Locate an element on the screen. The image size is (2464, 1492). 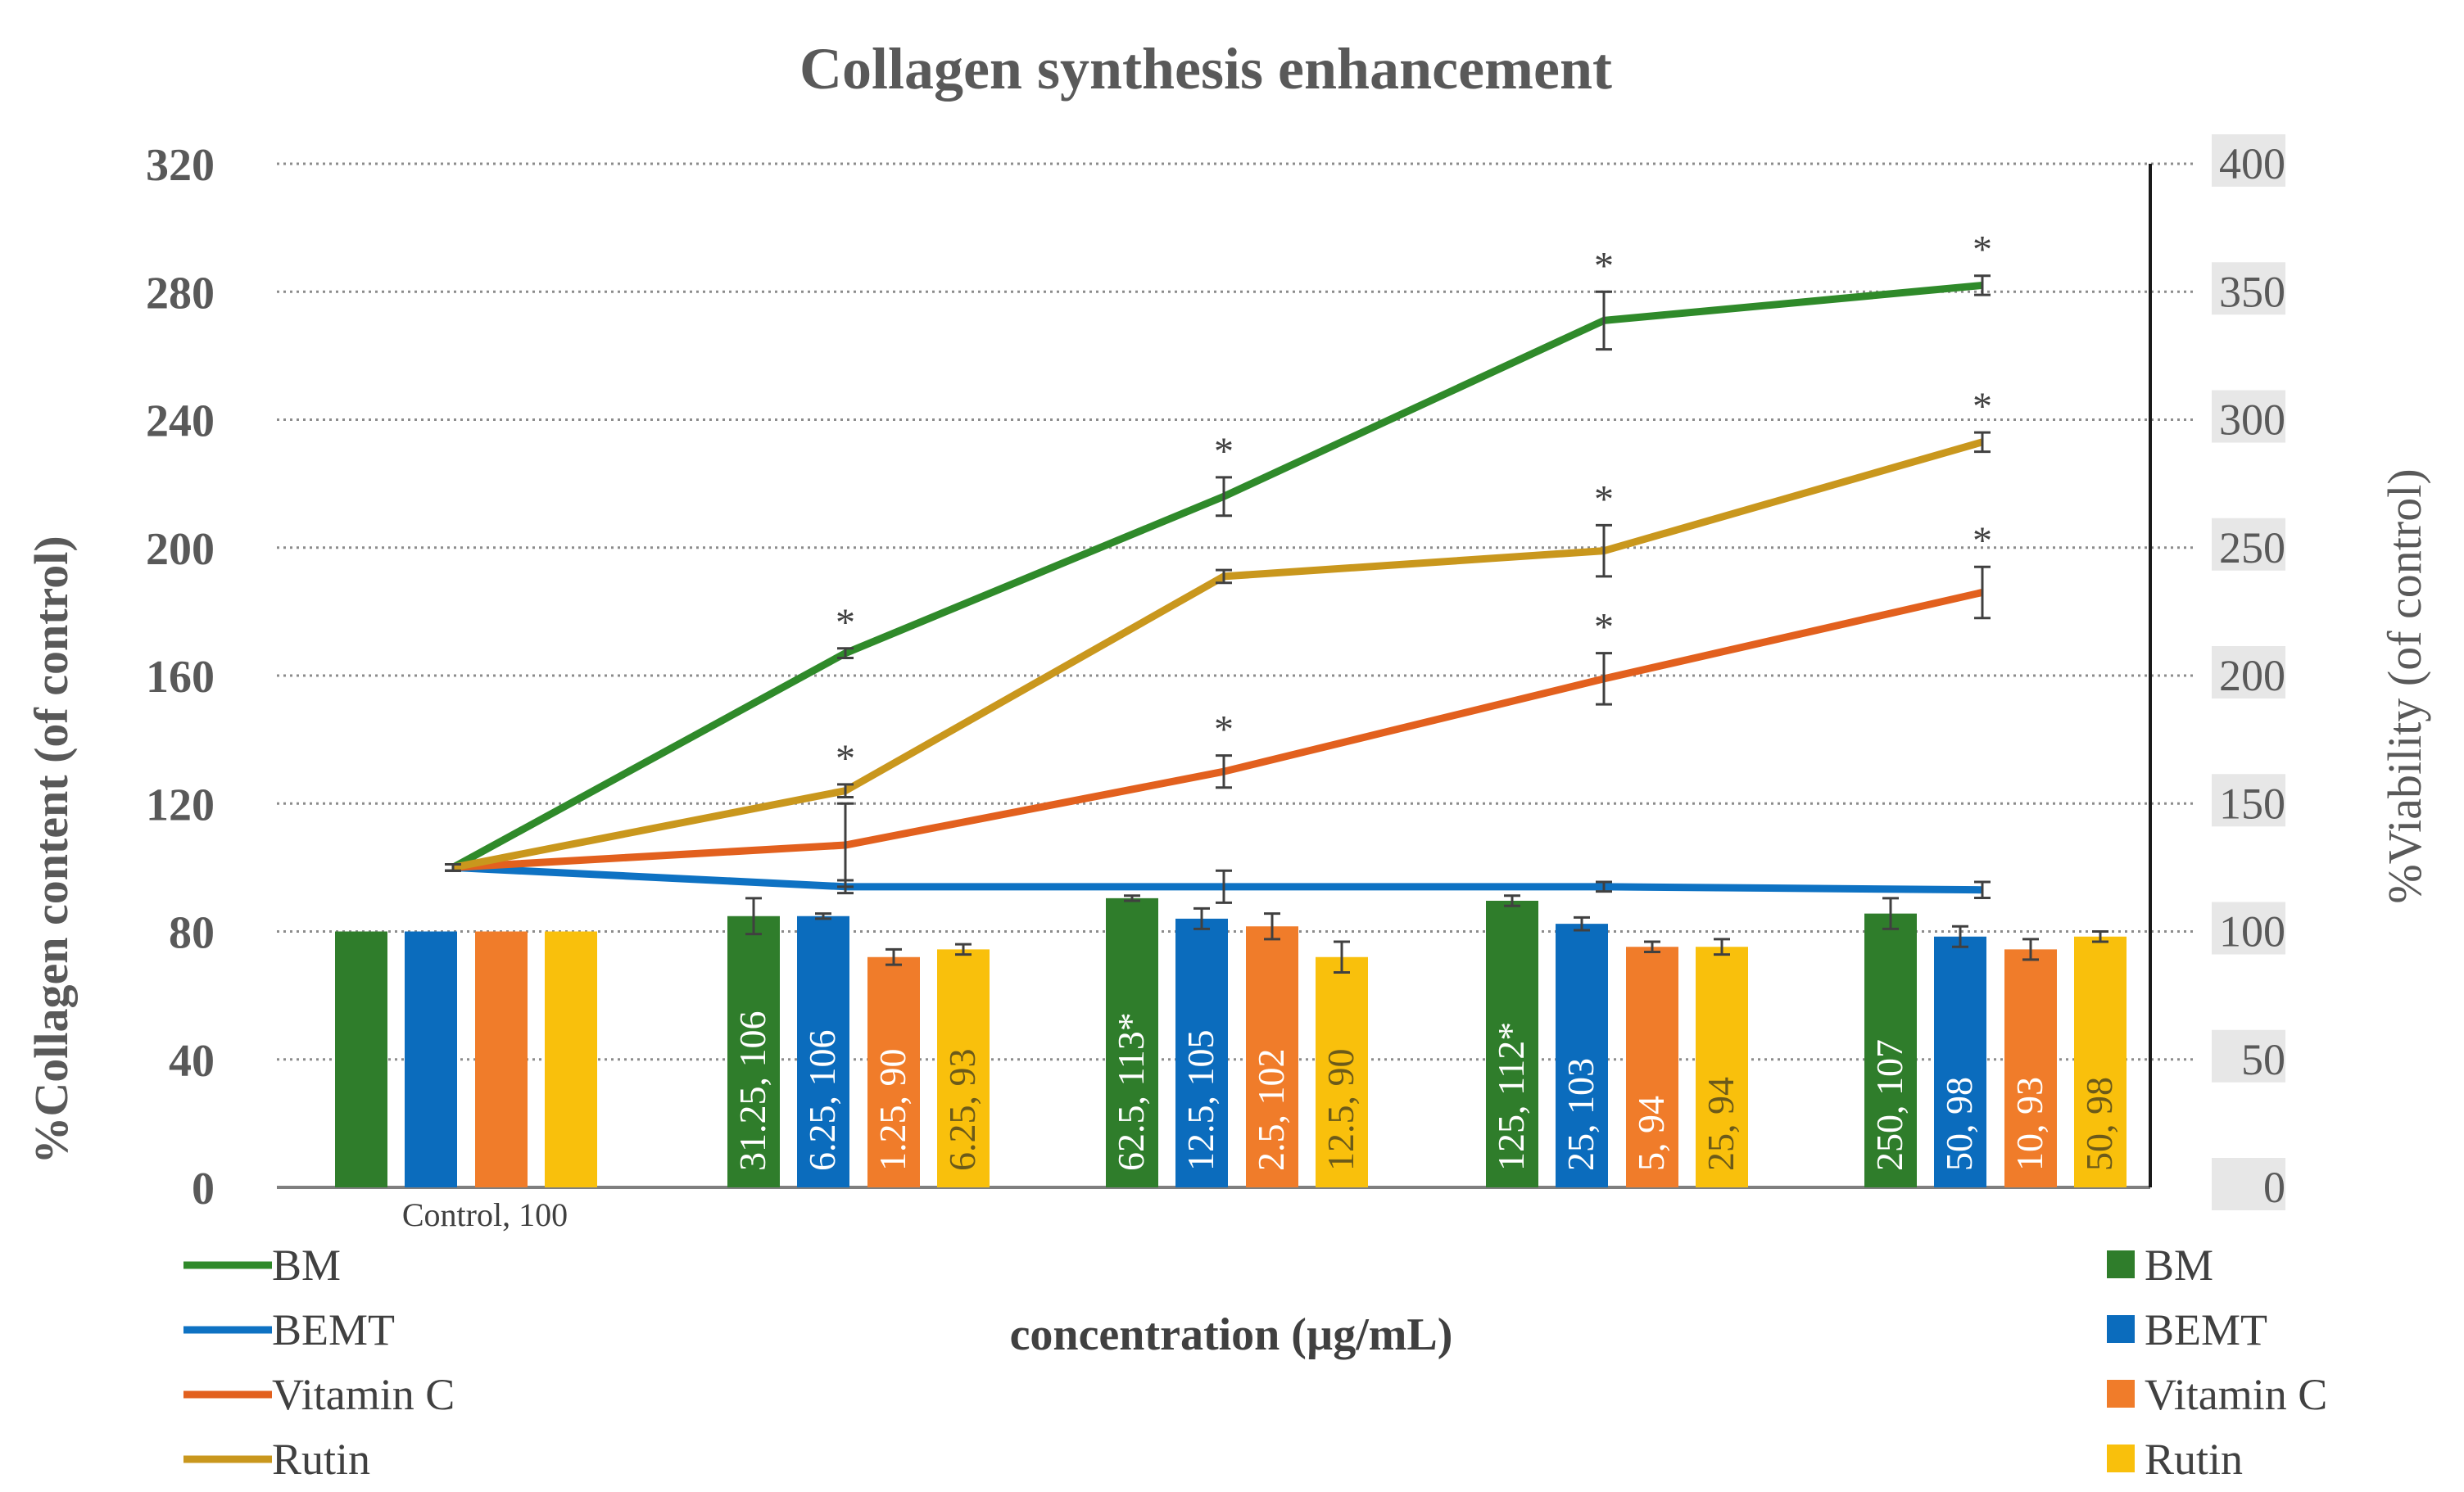
control-label: Control, 100 is located at coordinates (485, 1214).